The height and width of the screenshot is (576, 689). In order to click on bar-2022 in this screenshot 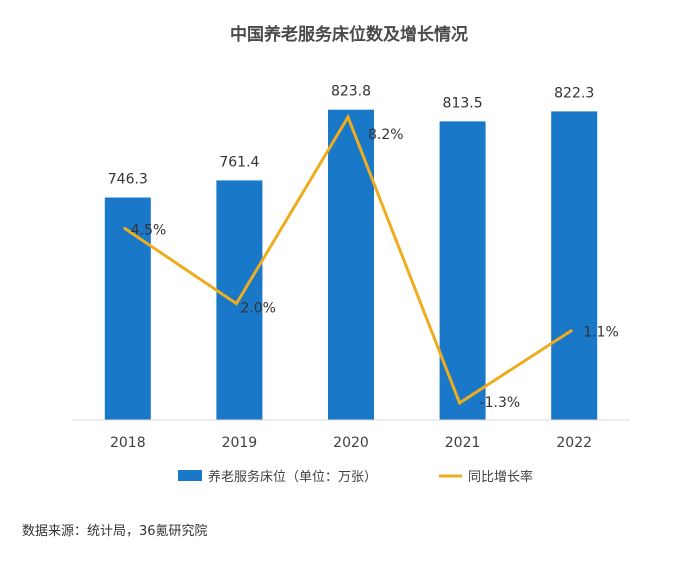, I will do `click(574, 265)`.